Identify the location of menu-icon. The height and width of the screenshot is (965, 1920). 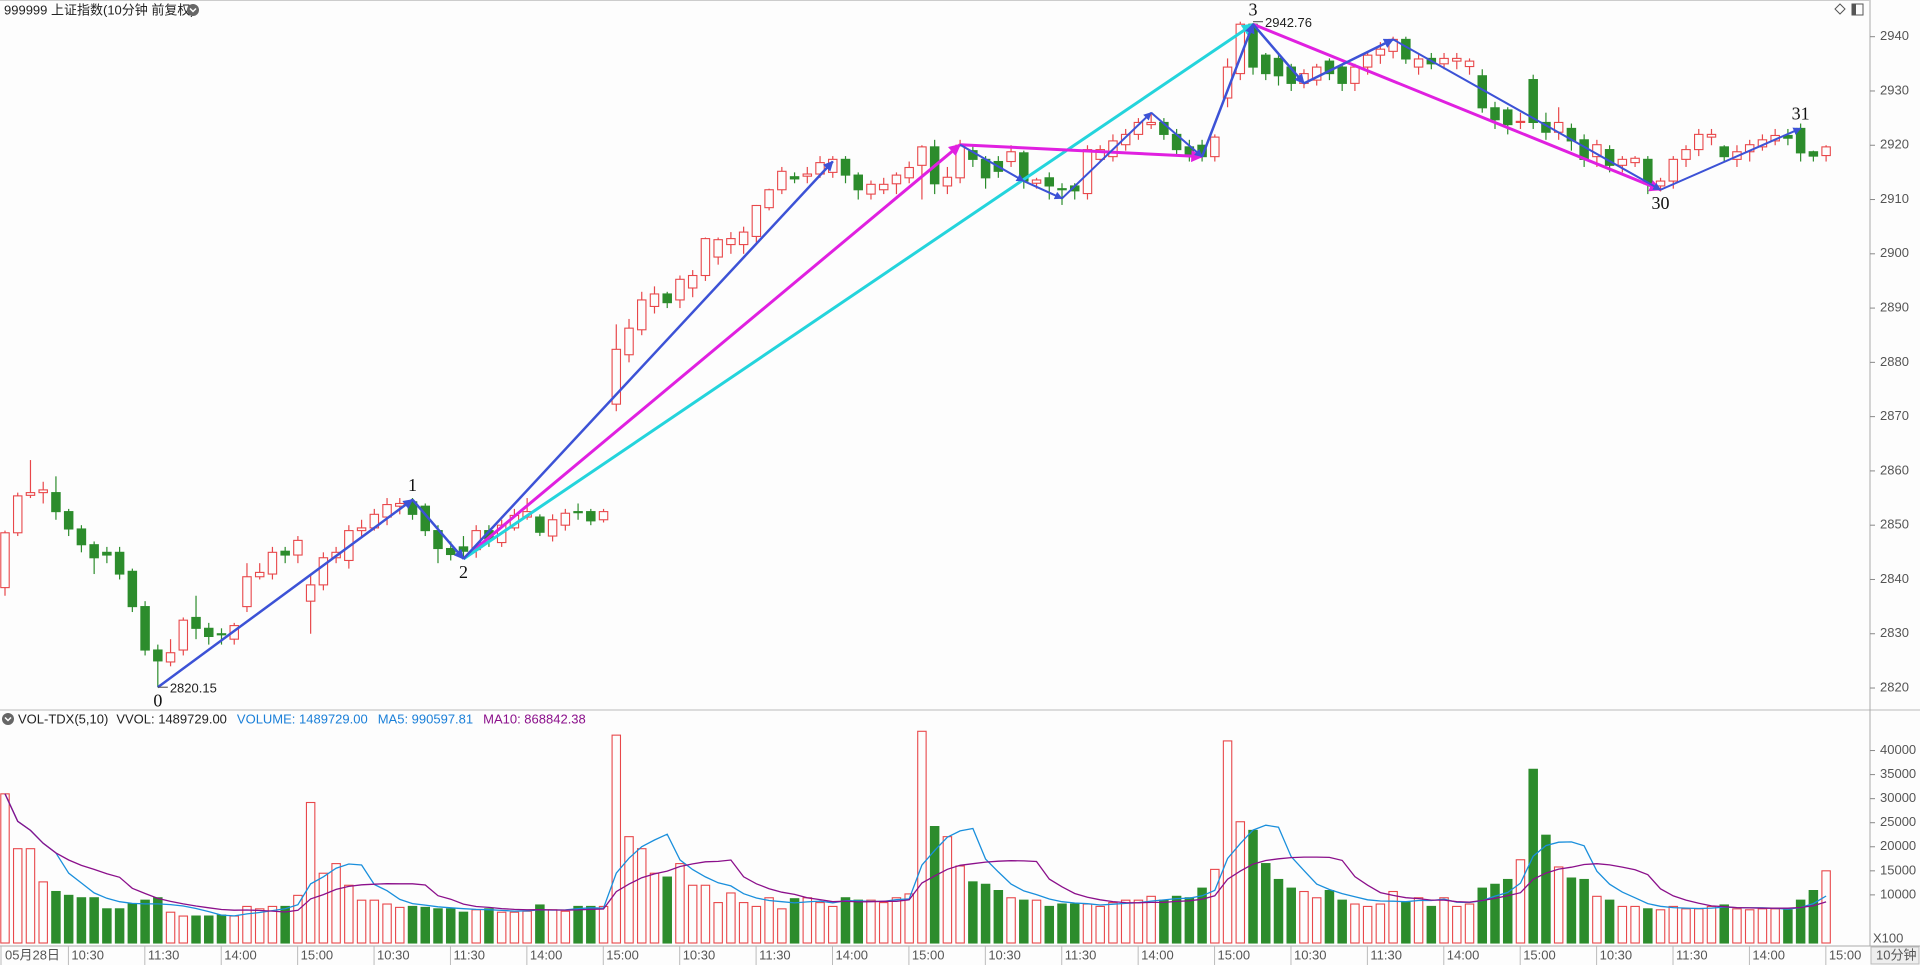
(193, 10).